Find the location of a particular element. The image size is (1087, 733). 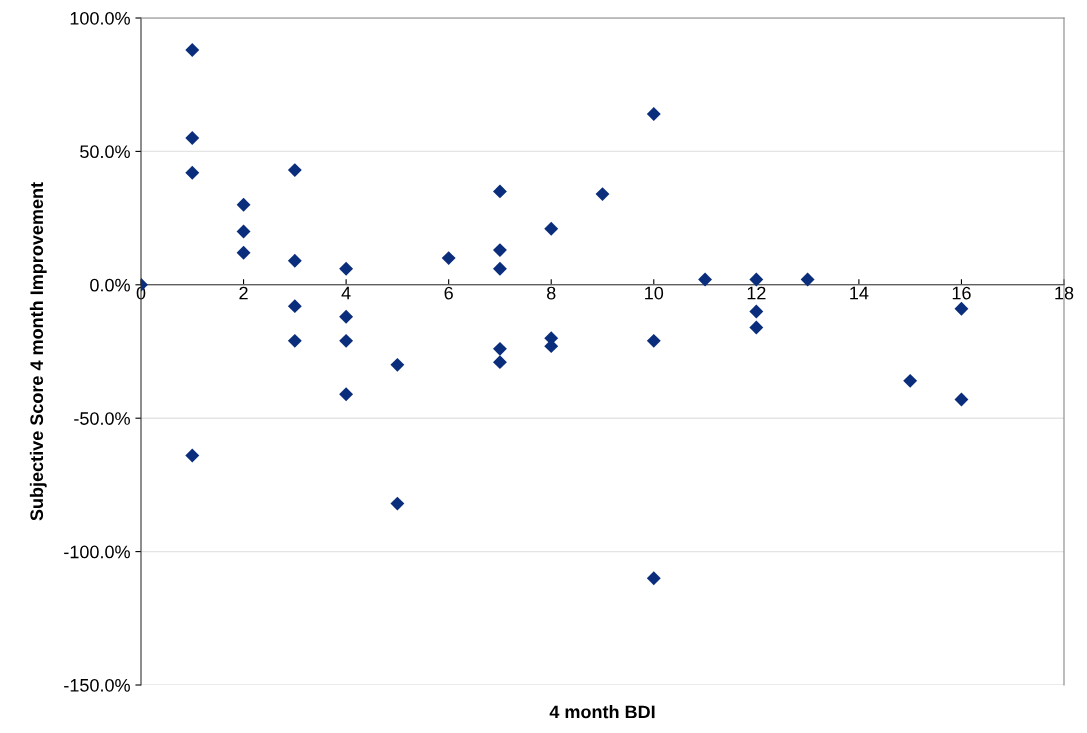

x-tick-label: 6 is located at coordinates (448, 293).